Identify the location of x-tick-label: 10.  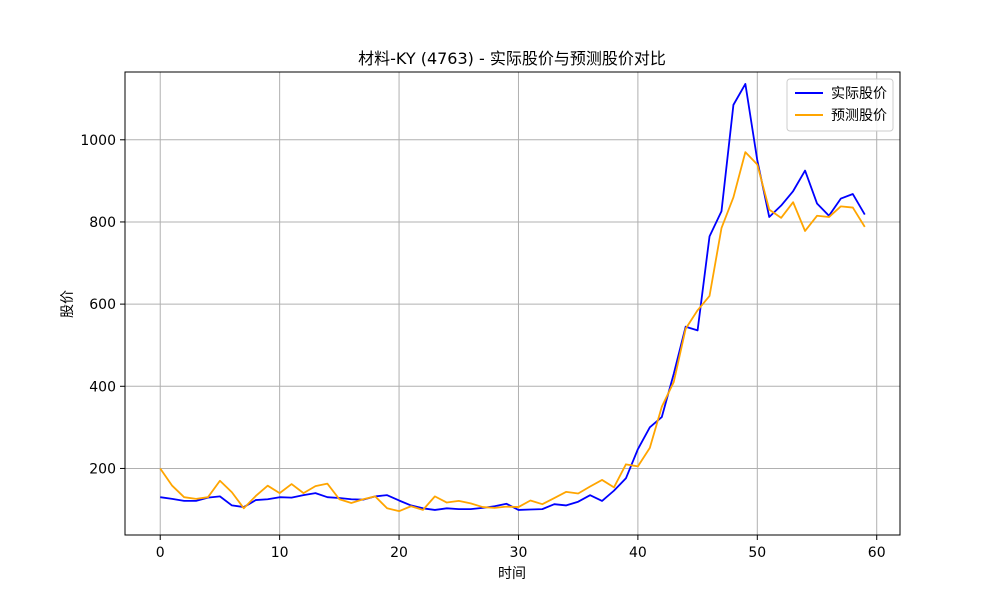
(280, 553).